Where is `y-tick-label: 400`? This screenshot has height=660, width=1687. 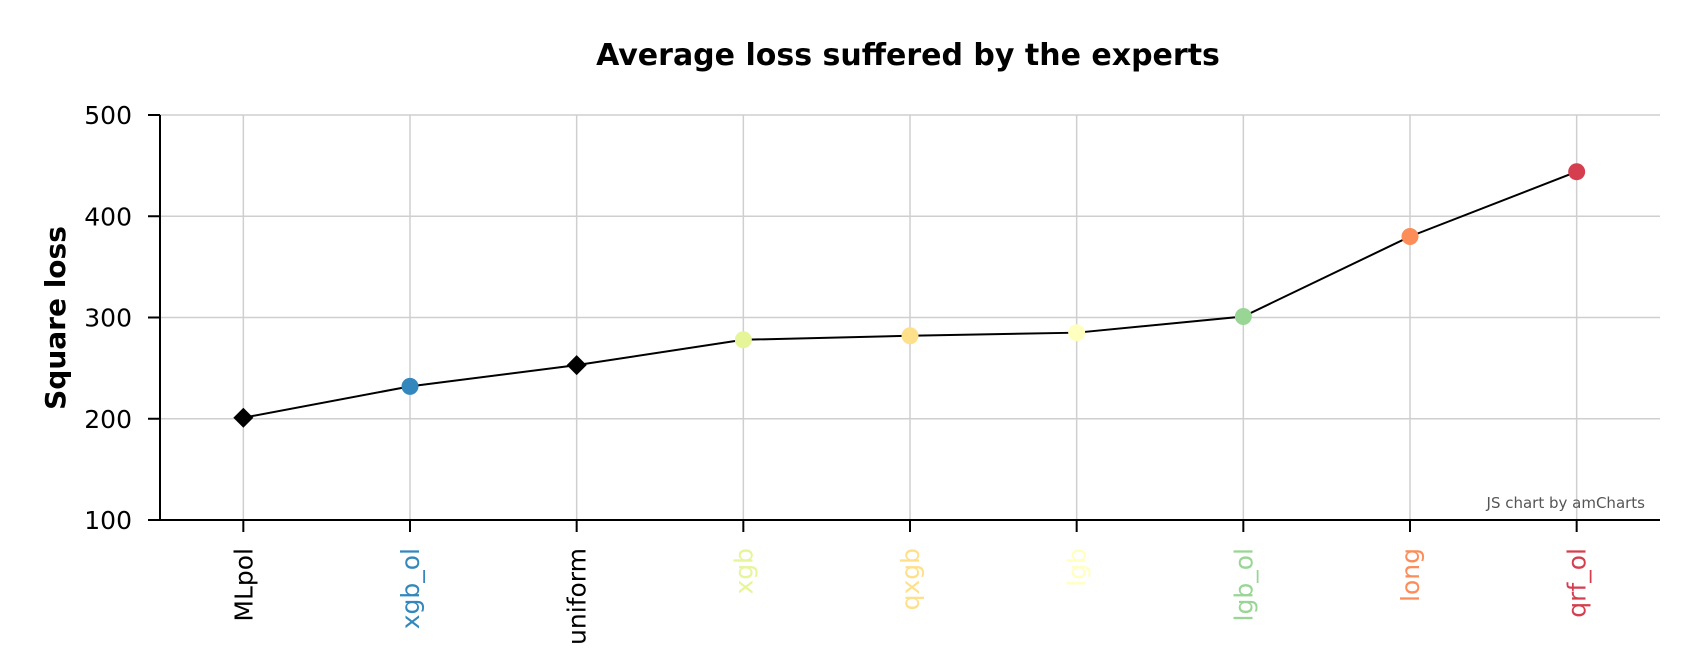 y-tick-label: 400 is located at coordinates (108, 216).